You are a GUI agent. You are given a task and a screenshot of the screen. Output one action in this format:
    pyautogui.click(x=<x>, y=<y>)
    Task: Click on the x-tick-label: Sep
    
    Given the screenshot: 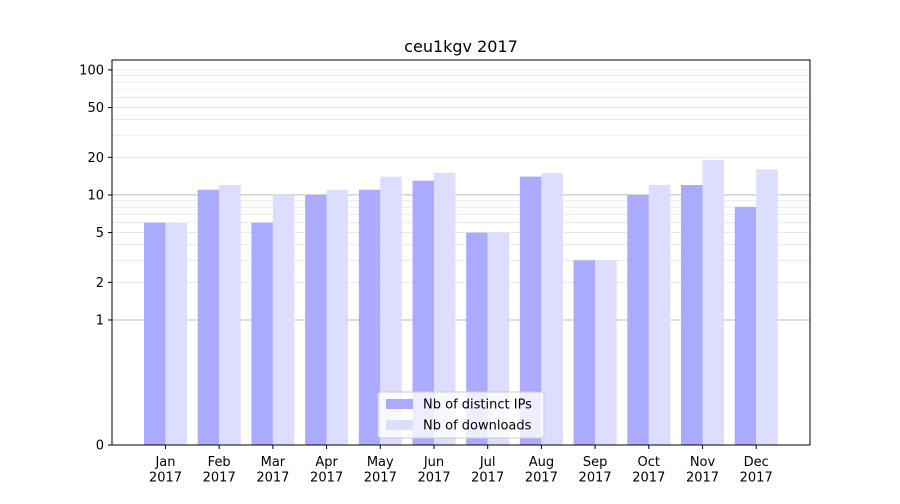 What is the action you would take?
    pyautogui.click(x=595, y=462)
    